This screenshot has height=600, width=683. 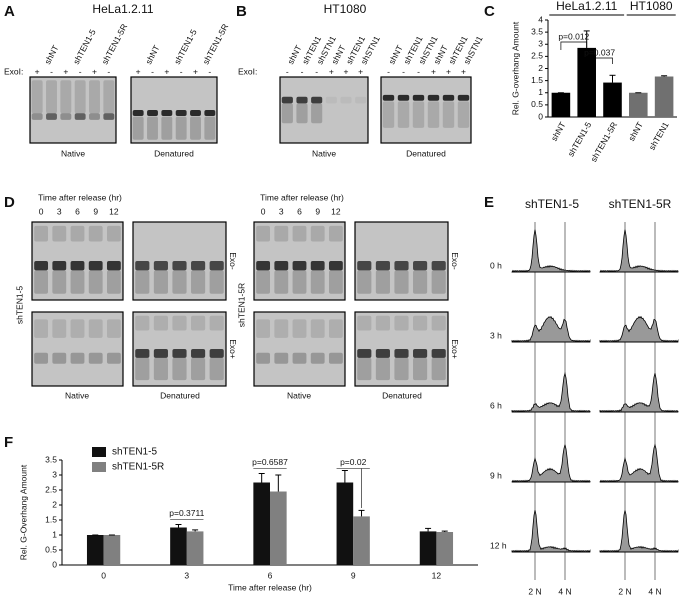 What do you see at coordinates (437, 575) in the screenshot?
I see `x-tick-label: 12` at bounding box center [437, 575].